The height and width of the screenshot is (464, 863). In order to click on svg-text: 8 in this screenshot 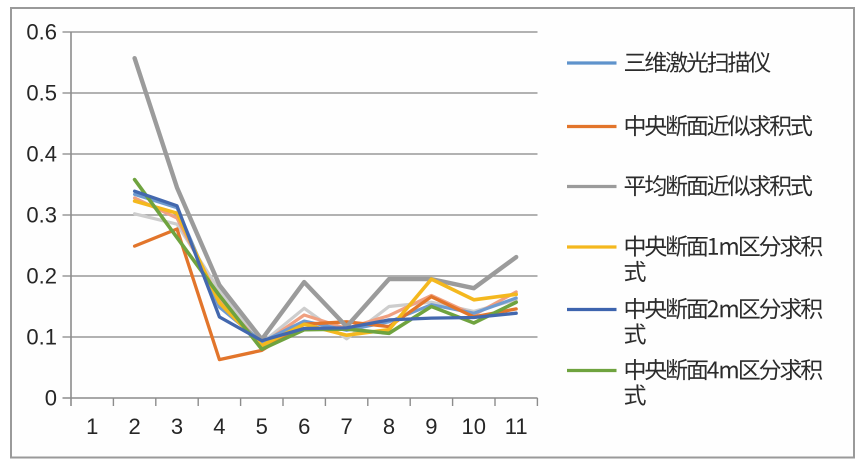, I will do `click(389, 426)`.